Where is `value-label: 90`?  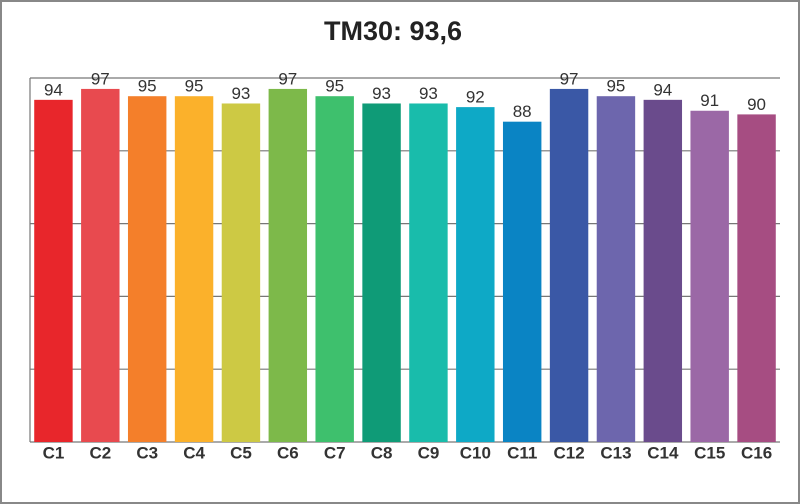
value-label: 90 is located at coordinates (756, 104).